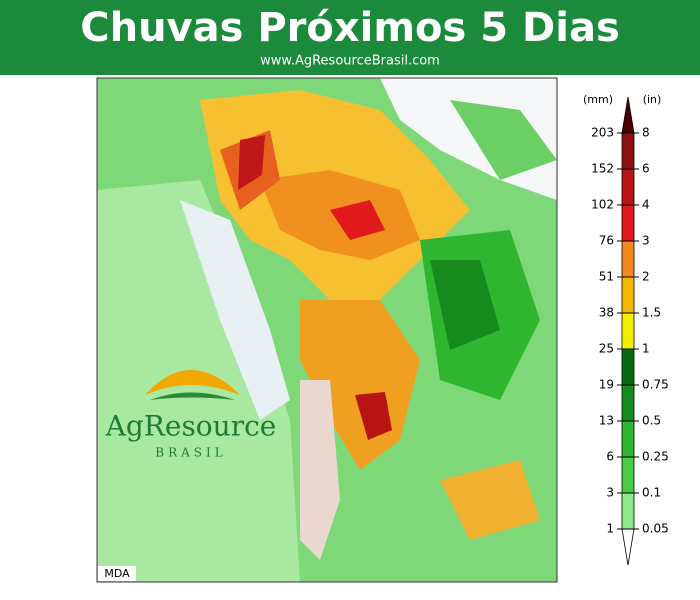 The image size is (700, 600). I want to click on subtitle: www.AgResourceBrasil.com, so click(350, 61).